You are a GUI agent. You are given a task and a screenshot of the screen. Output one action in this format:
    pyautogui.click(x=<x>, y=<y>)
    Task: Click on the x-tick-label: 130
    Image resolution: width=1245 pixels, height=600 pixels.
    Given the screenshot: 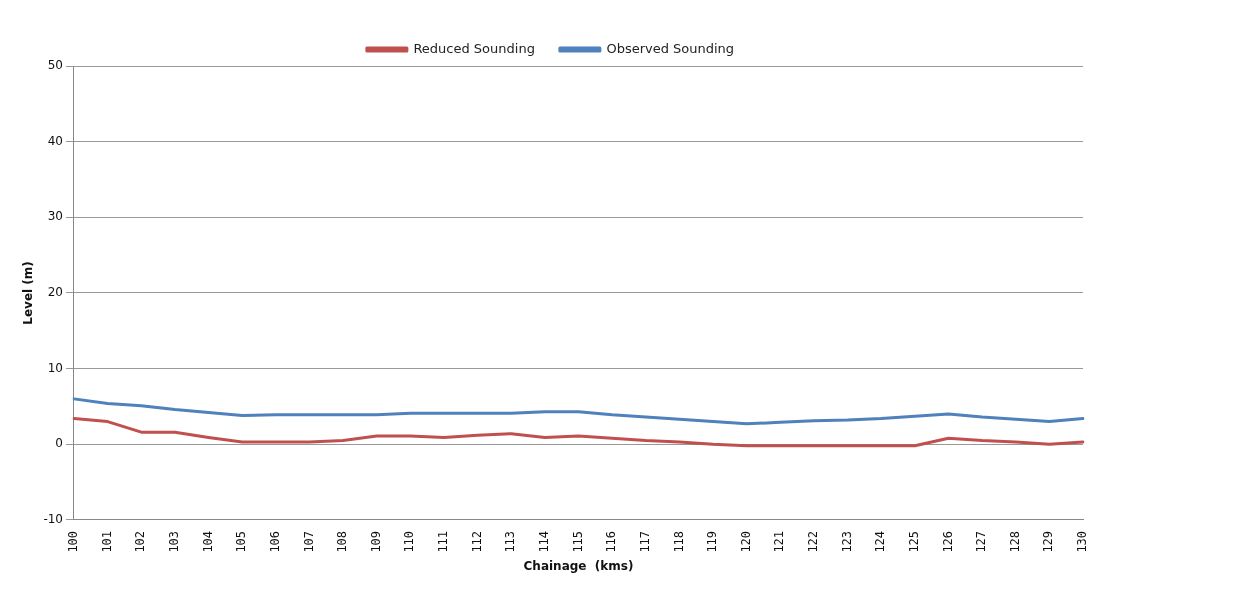 What is the action you would take?
    pyautogui.click(x=1082, y=541)
    